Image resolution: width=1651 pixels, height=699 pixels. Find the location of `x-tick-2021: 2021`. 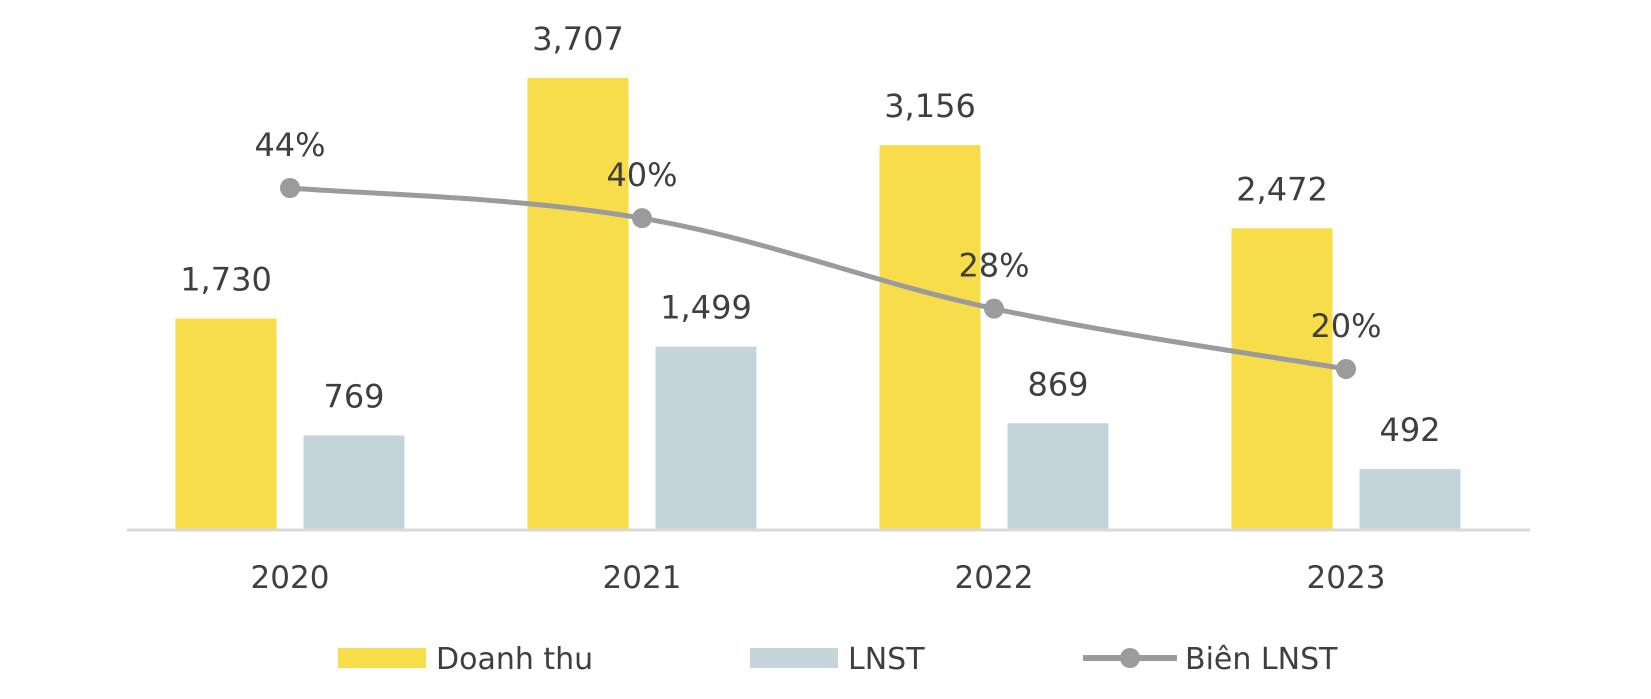

x-tick-2021: 2021 is located at coordinates (642, 578).